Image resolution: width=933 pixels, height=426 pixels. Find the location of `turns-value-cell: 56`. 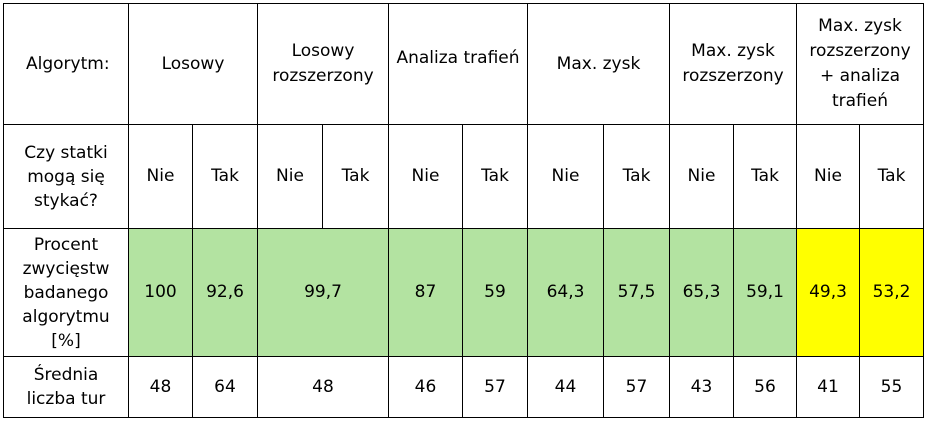

turns-value-cell: 56 is located at coordinates (765, 387).